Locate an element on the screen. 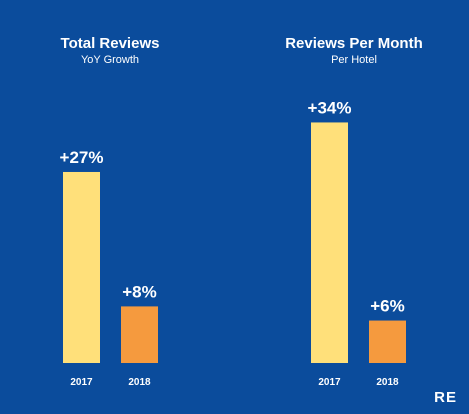 This screenshot has width=469, height=414. chart-2-data-label-2017: +34% is located at coordinates (330, 107).